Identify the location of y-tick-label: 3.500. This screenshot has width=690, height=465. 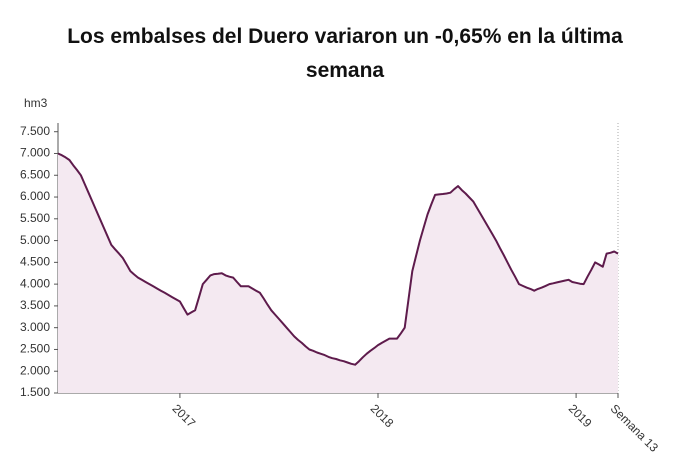
(35, 305).